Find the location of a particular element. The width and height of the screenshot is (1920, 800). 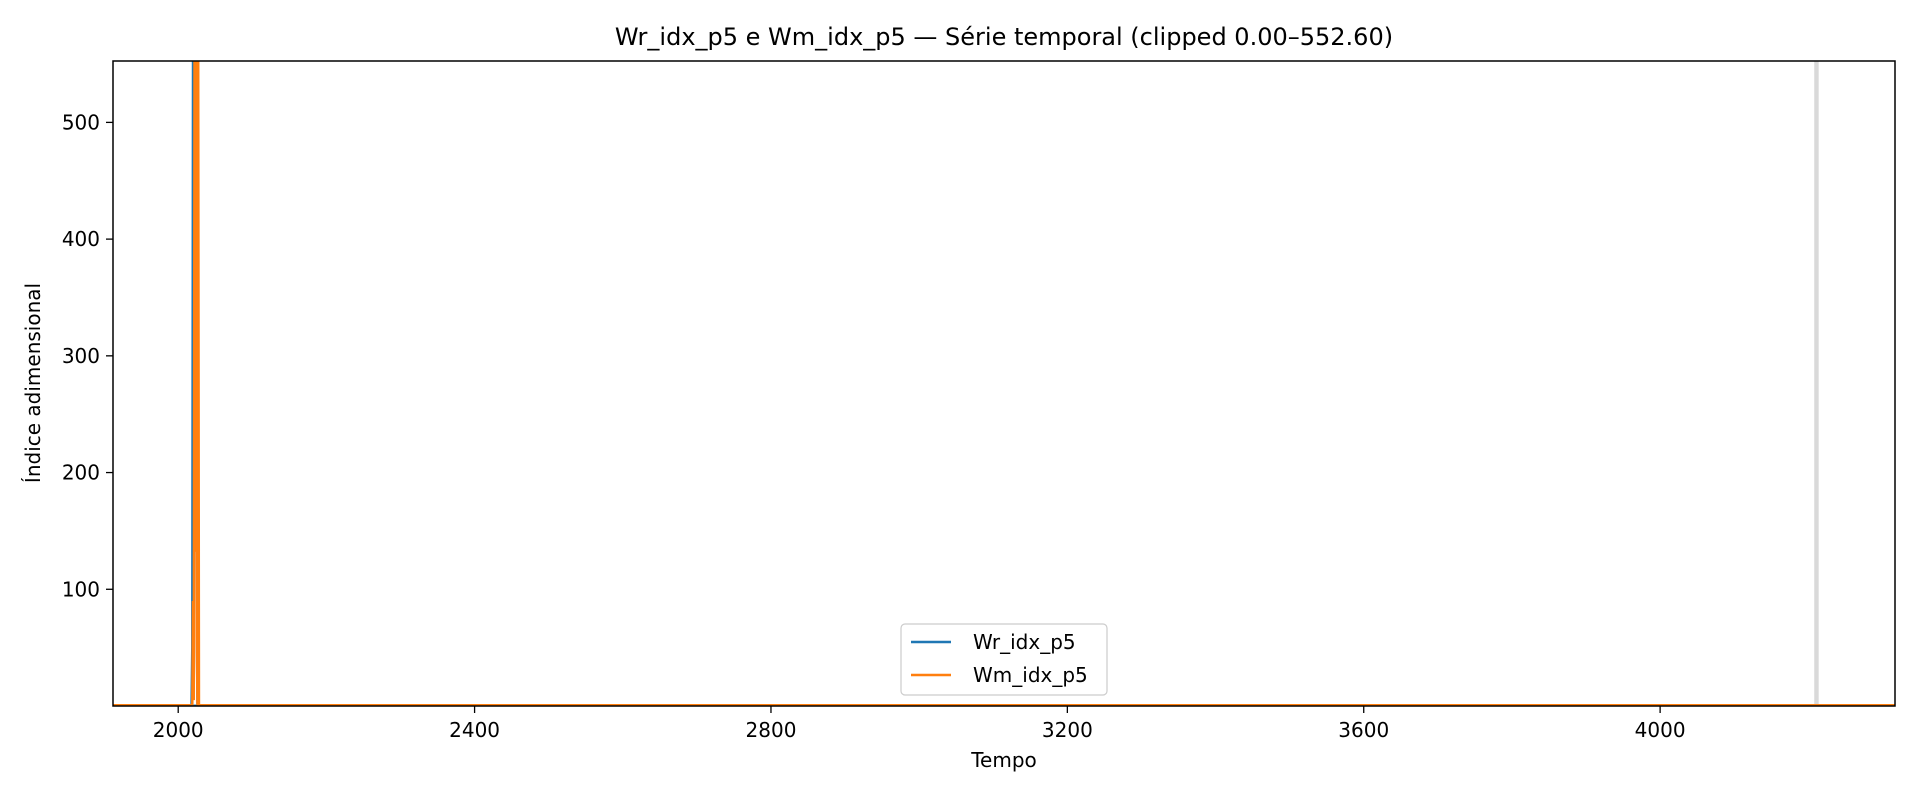

y-tick-label: 200 is located at coordinates (81, 473).